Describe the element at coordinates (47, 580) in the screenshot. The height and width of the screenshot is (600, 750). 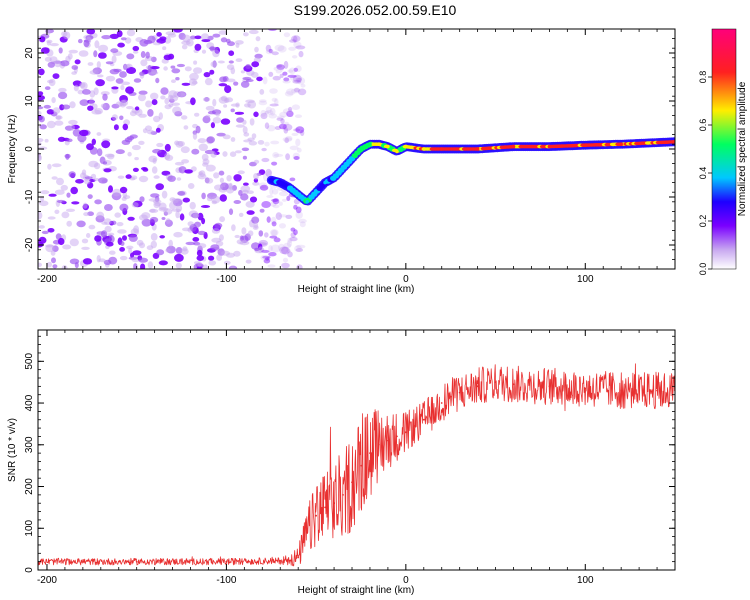
I see `snr-xtick-label: -200` at that location.